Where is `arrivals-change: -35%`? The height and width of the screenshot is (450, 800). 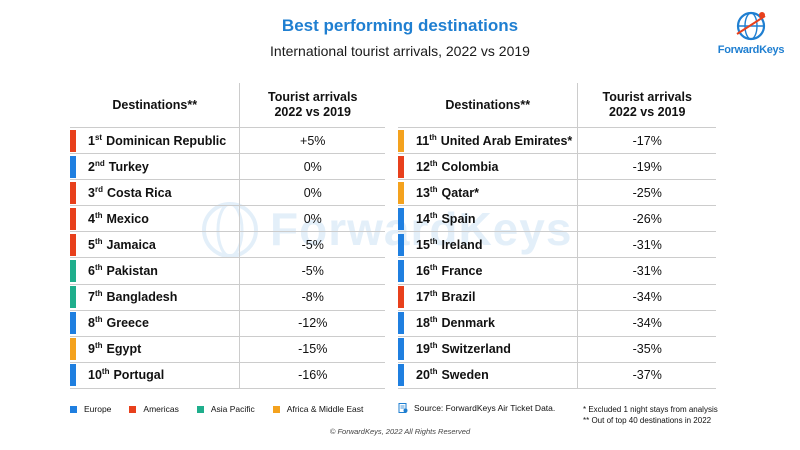
arrivals-change: -35% is located at coordinates (646, 349).